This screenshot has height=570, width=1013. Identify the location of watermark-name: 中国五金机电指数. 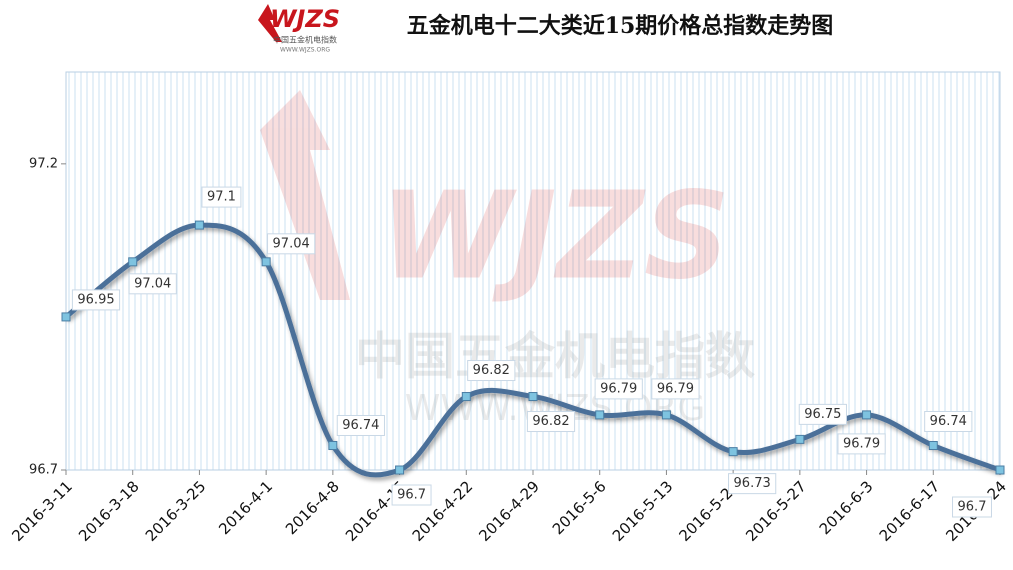
(555, 357).